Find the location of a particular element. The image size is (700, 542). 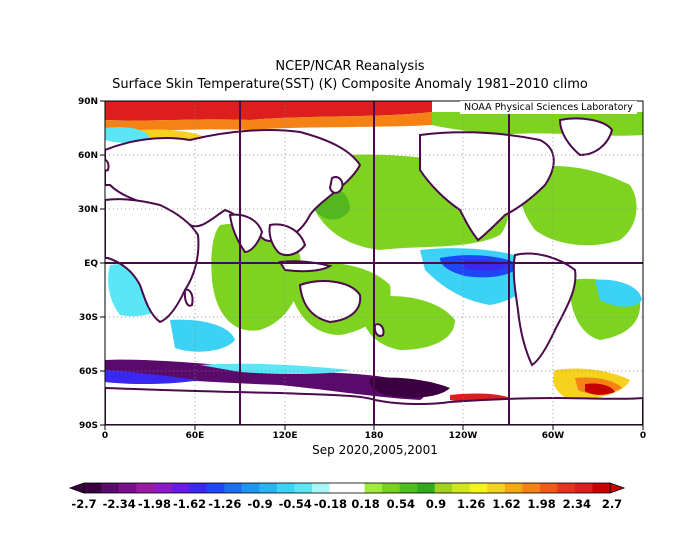

anomaly-cyan-south-atlantic is located at coordinates (618, 293).